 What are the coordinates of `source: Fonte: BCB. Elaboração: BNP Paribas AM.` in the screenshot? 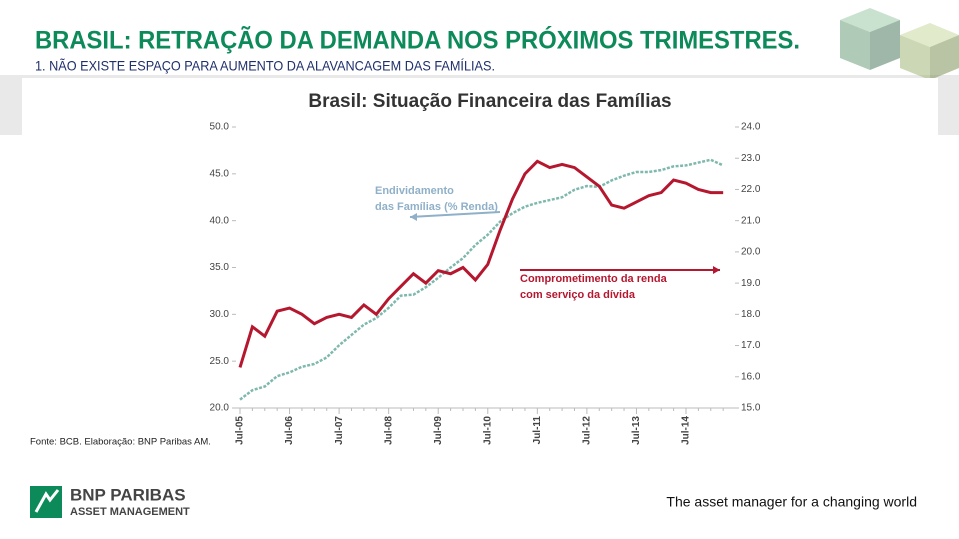 It's located at (120, 442).